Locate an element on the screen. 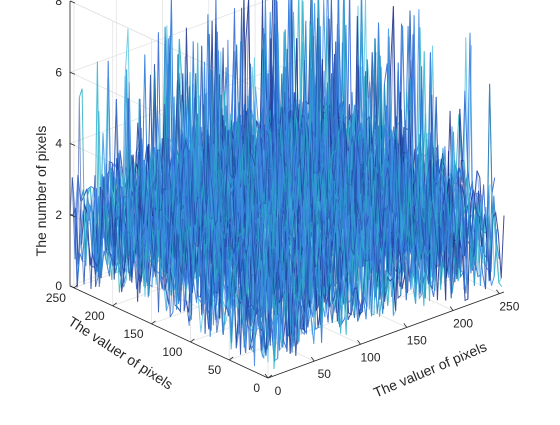 Image resolution: width=560 pixels, height=425 pixels. z-tick-label: 8 is located at coordinates (58, 4).